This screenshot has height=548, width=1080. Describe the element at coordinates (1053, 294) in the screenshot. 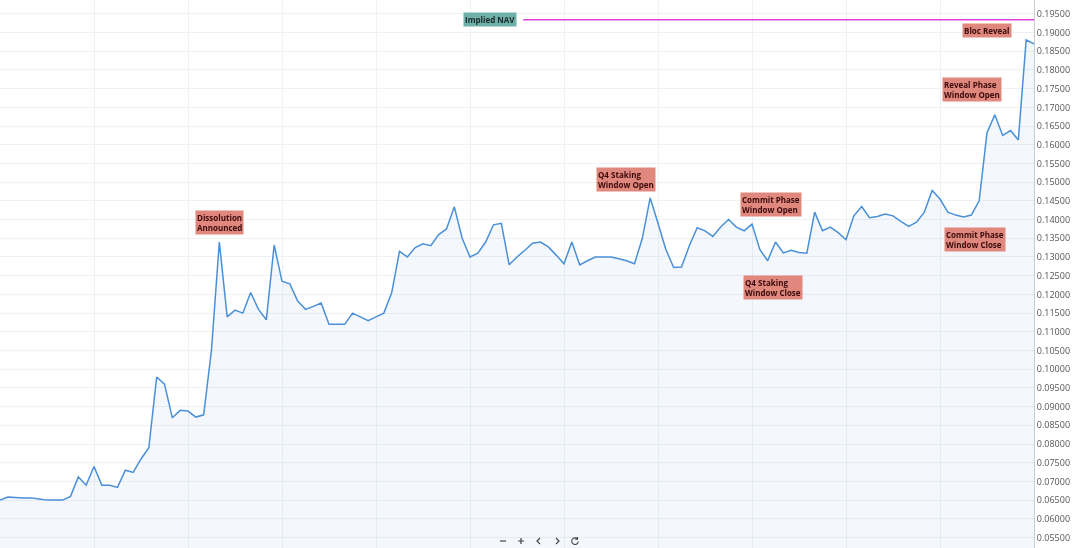

I see `y-tick-label: 0.12000` at that location.